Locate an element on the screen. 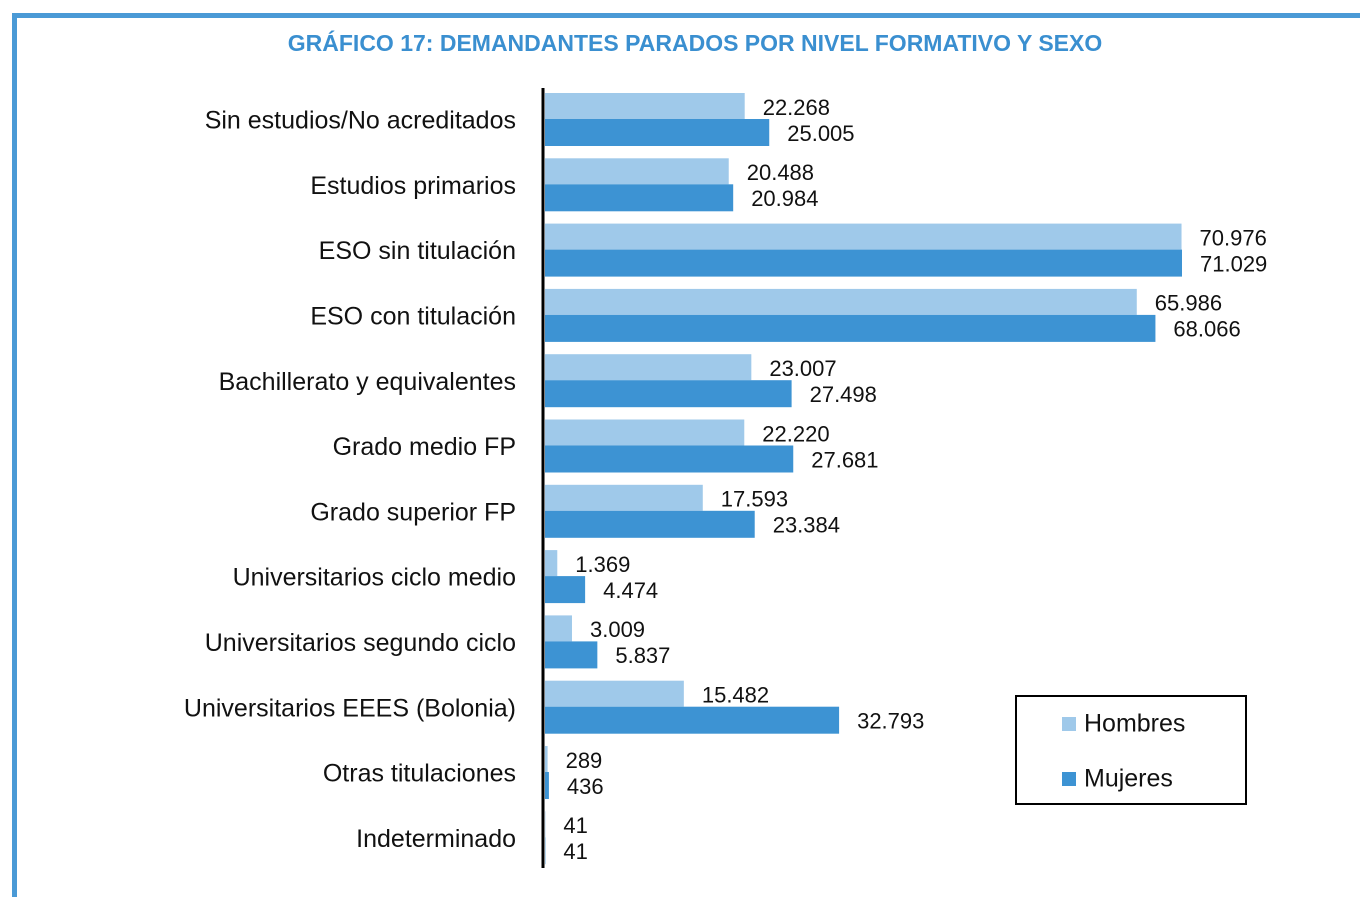  value-label: 70.976 is located at coordinates (1233, 237).